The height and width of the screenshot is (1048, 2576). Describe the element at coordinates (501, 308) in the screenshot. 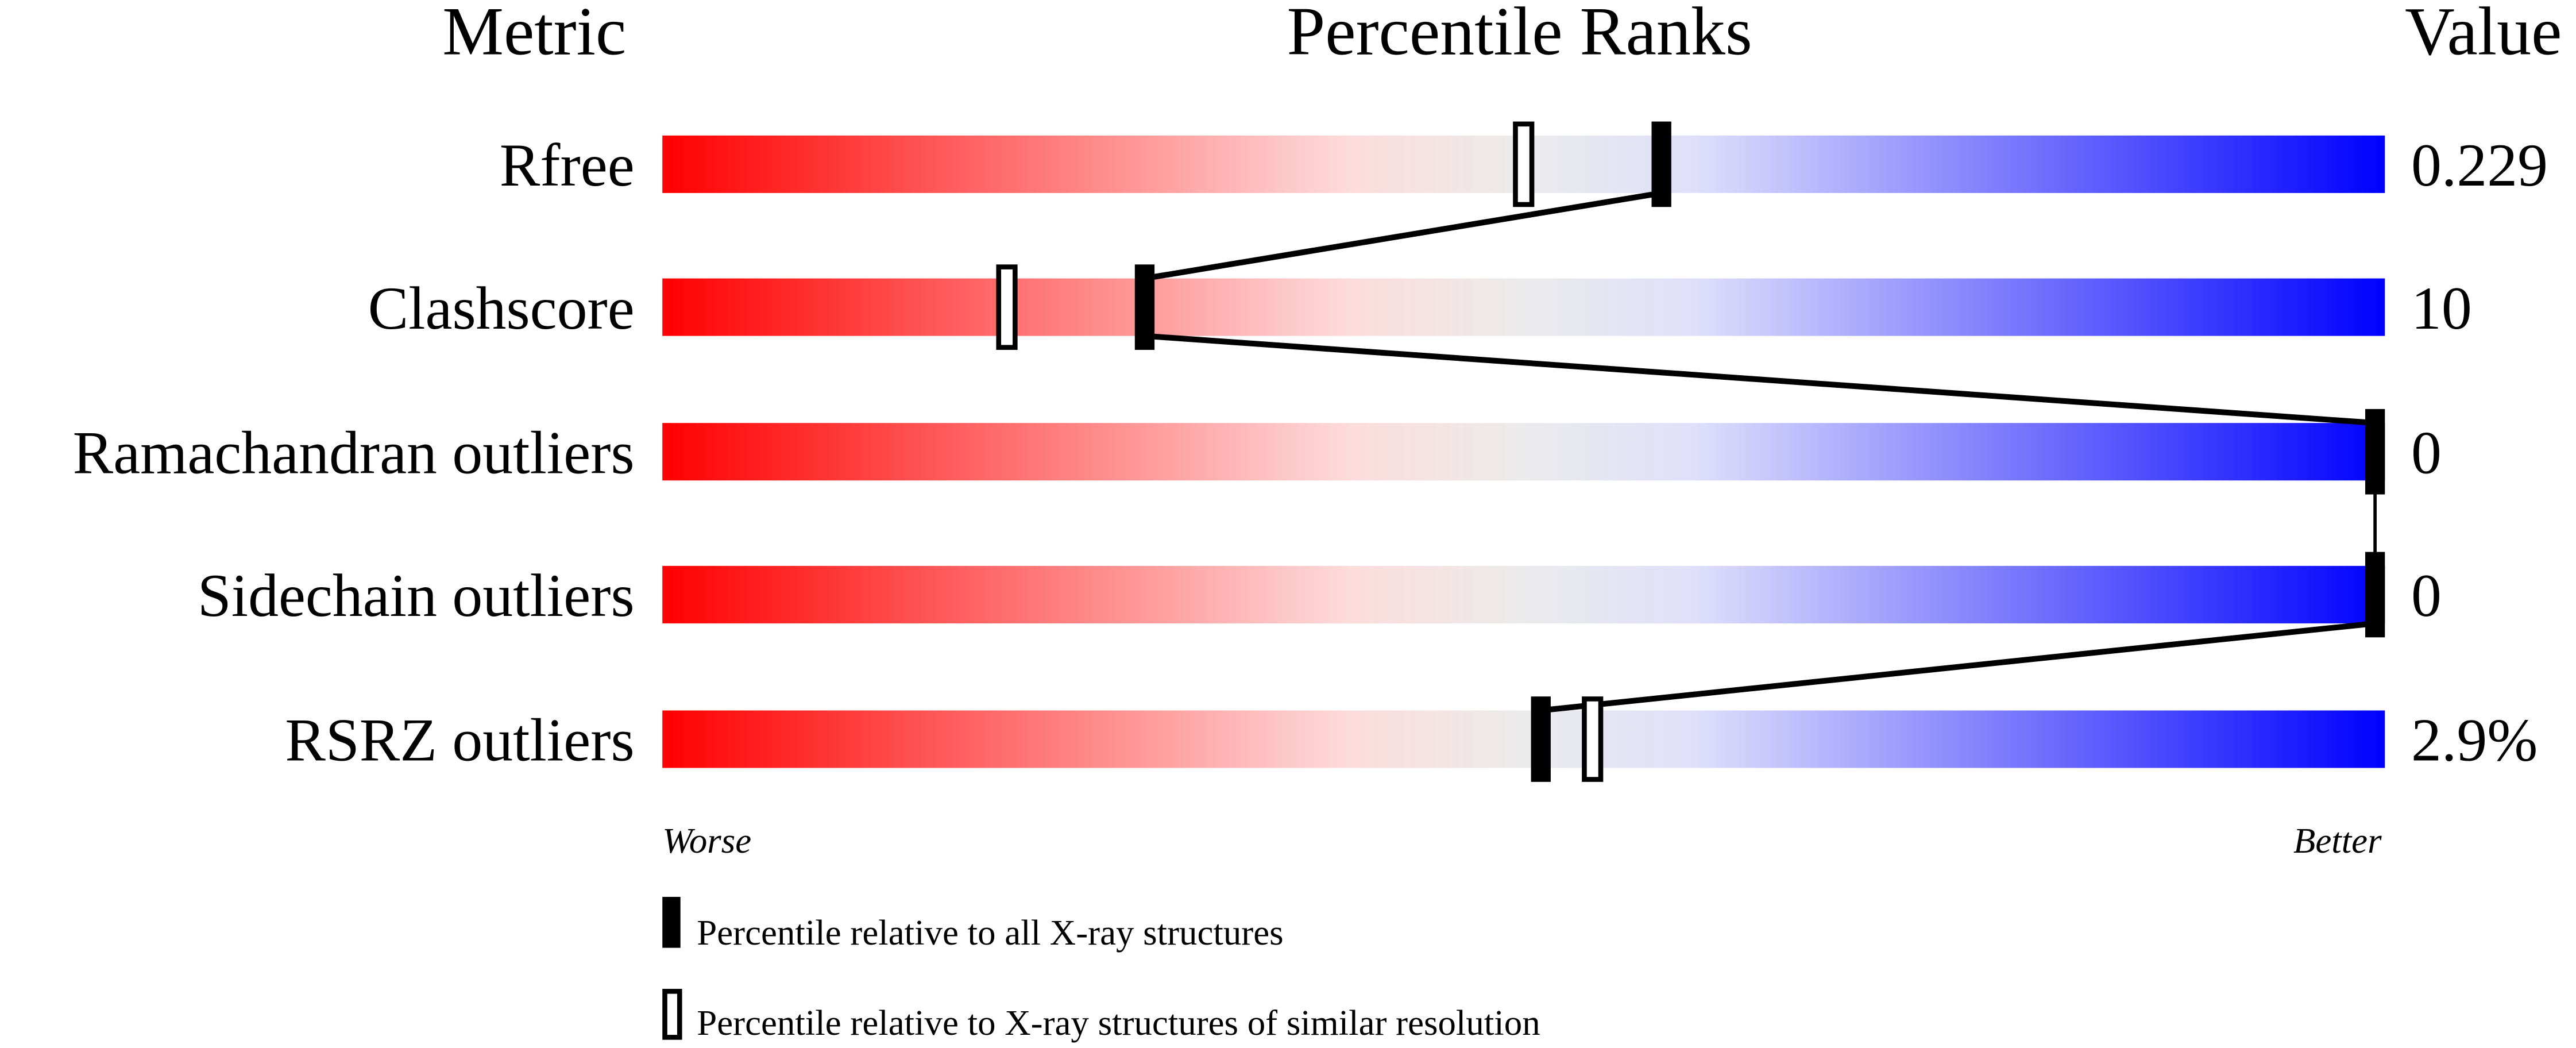

I see `metric-label: Clashscore` at that location.